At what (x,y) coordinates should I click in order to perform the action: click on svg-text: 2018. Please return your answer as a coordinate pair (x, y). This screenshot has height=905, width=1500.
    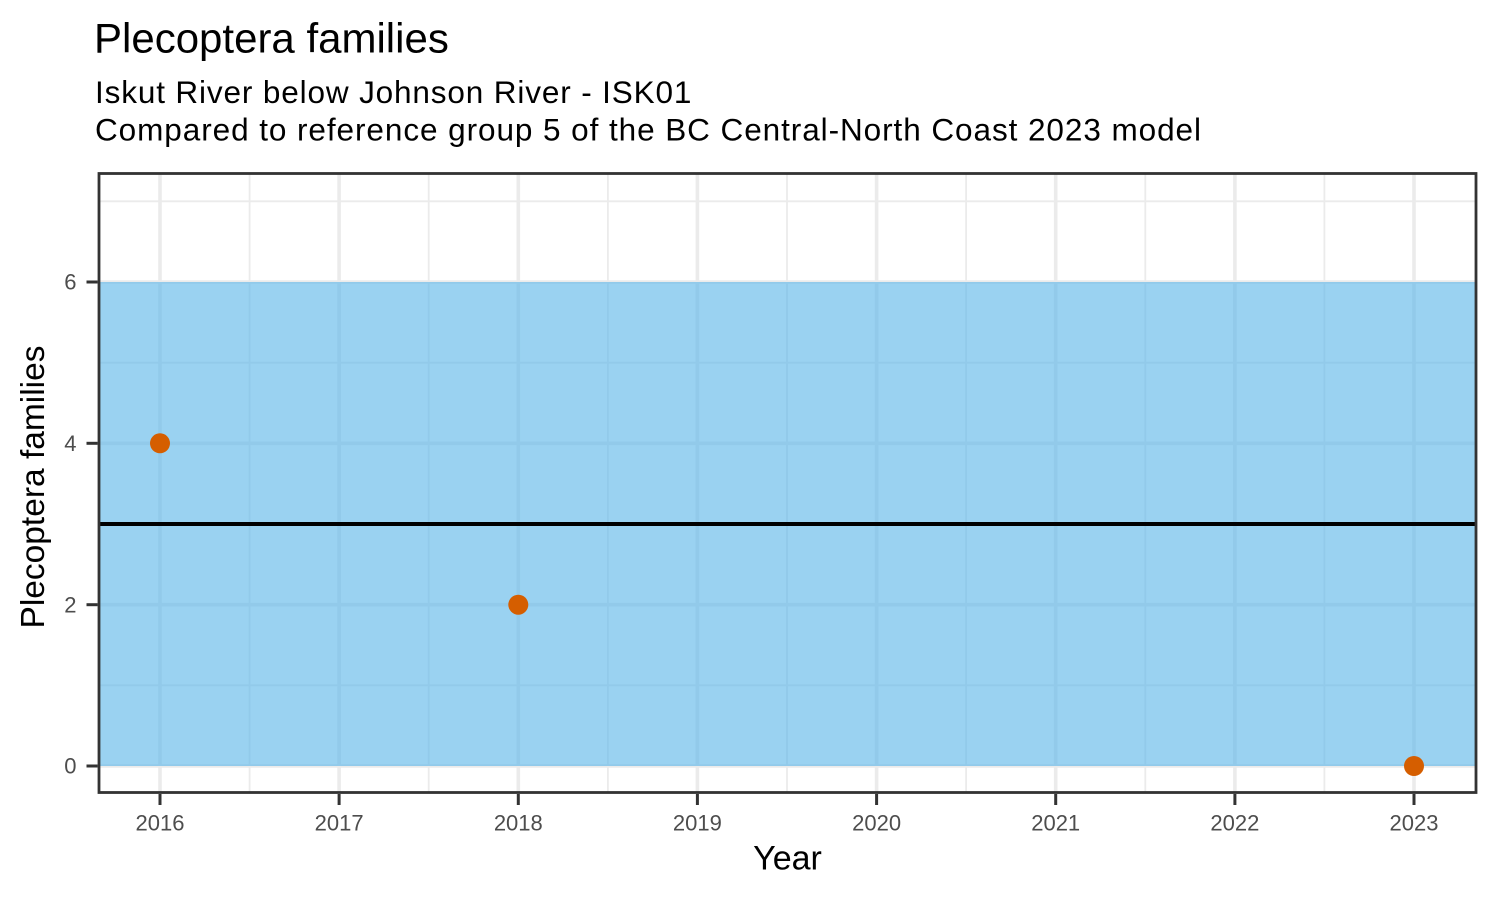
    Looking at the image, I should click on (518, 822).